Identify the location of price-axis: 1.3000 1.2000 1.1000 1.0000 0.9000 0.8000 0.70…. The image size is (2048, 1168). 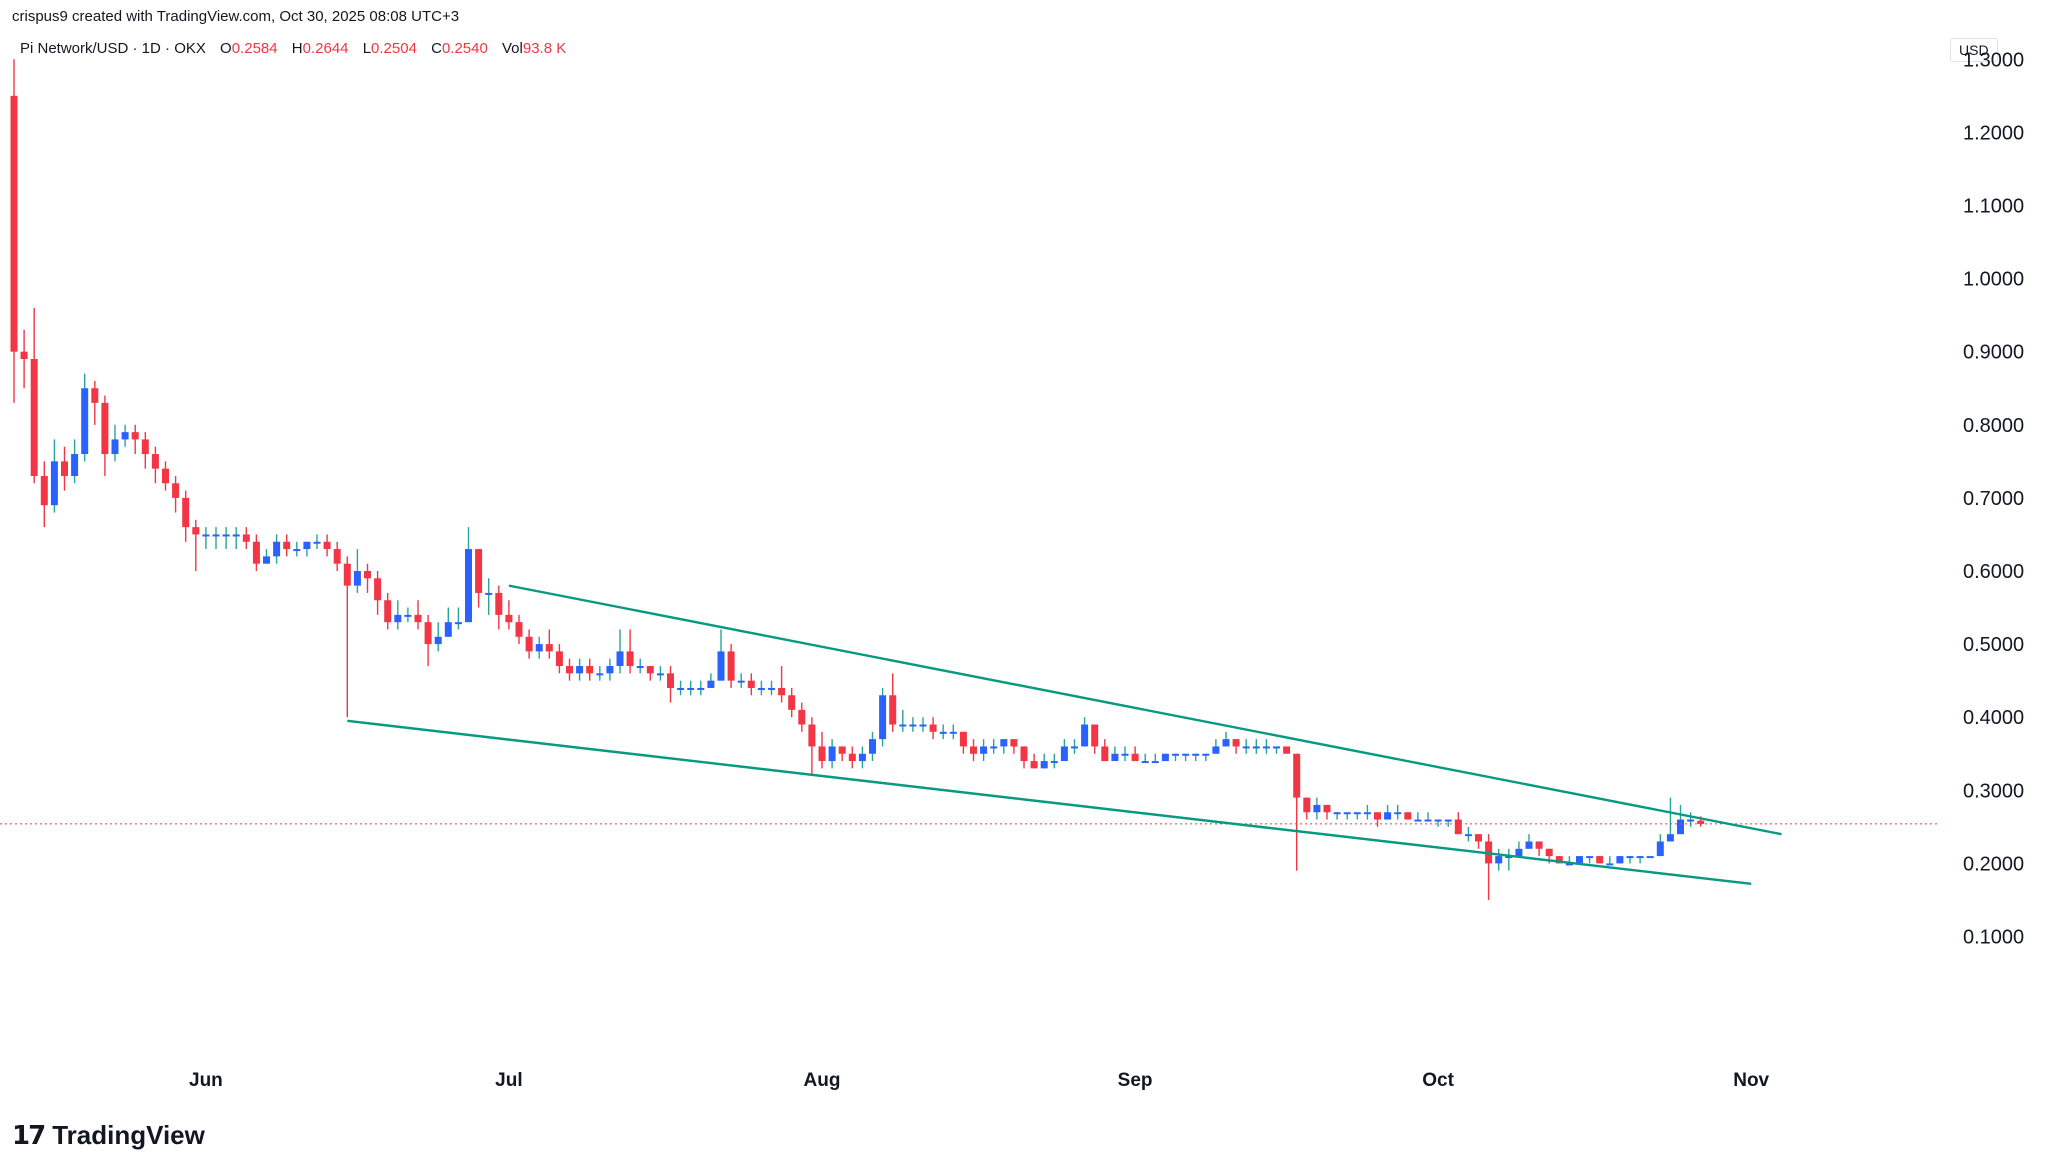
(1993, 498).